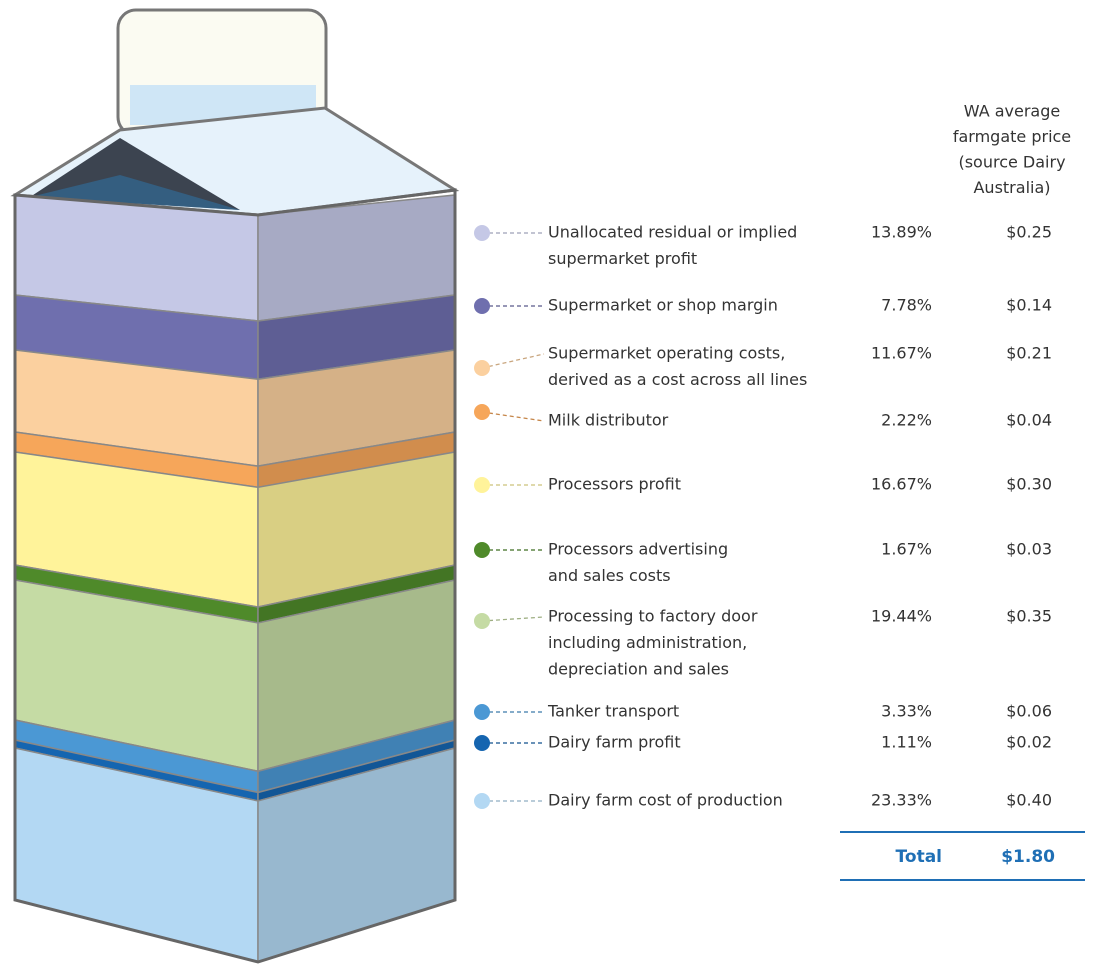 Image resolution: width=1100 pixels, height=968 pixels. I want to click on row-price: $0.40, so click(1029, 800).